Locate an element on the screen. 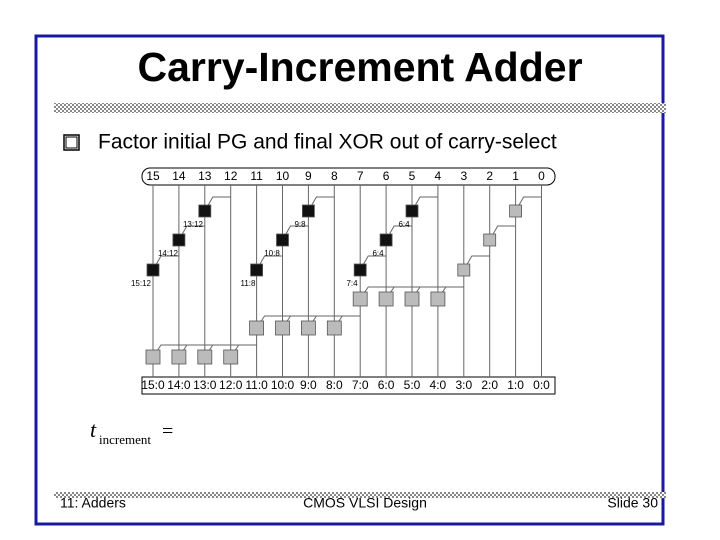  node-label: 7:4 is located at coordinates (352, 283).